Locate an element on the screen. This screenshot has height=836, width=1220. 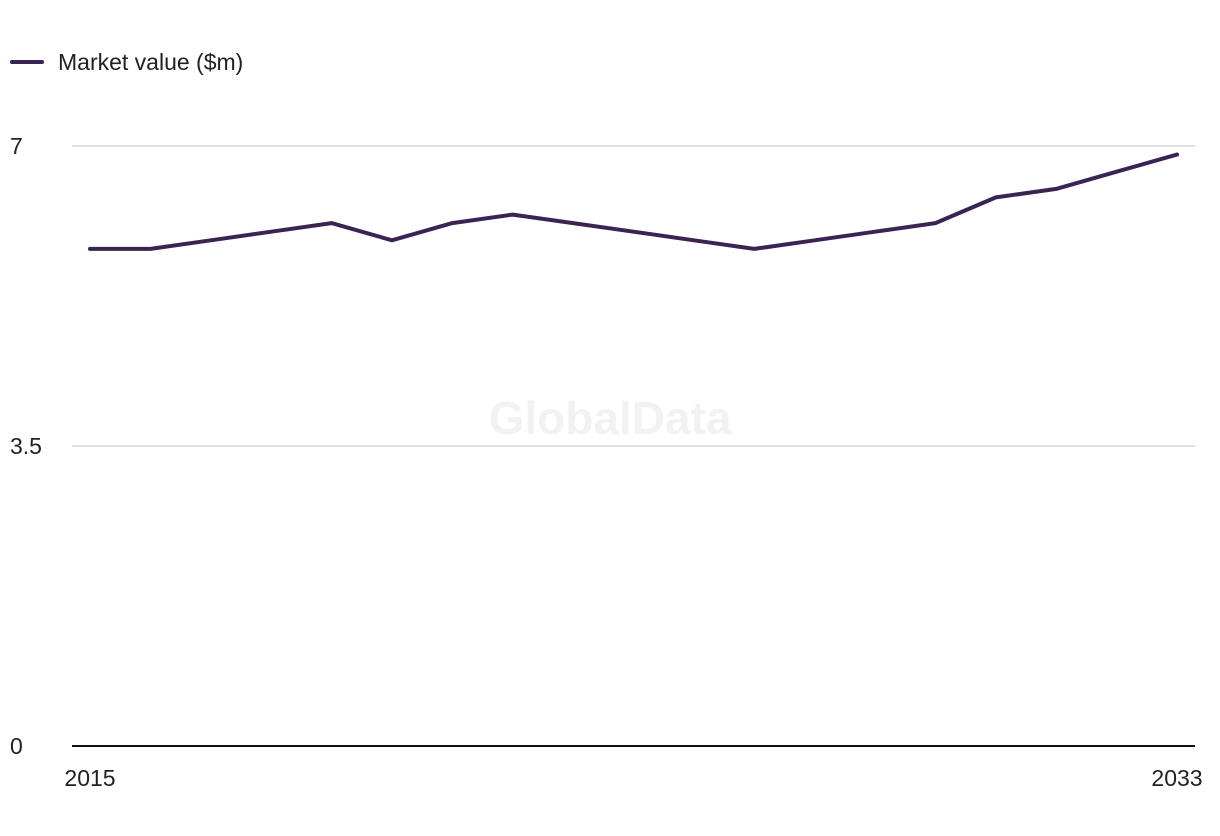
x-tick-label: 2015 is located at coordinates (89, 778).